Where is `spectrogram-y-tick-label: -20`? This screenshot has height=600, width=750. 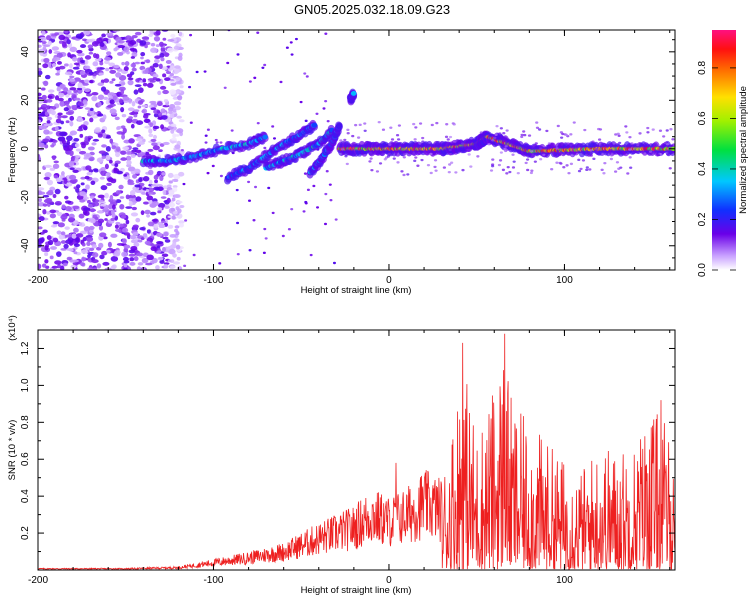
spectrogram-y-tick-label: -20 is located at coordinates (25, 197).